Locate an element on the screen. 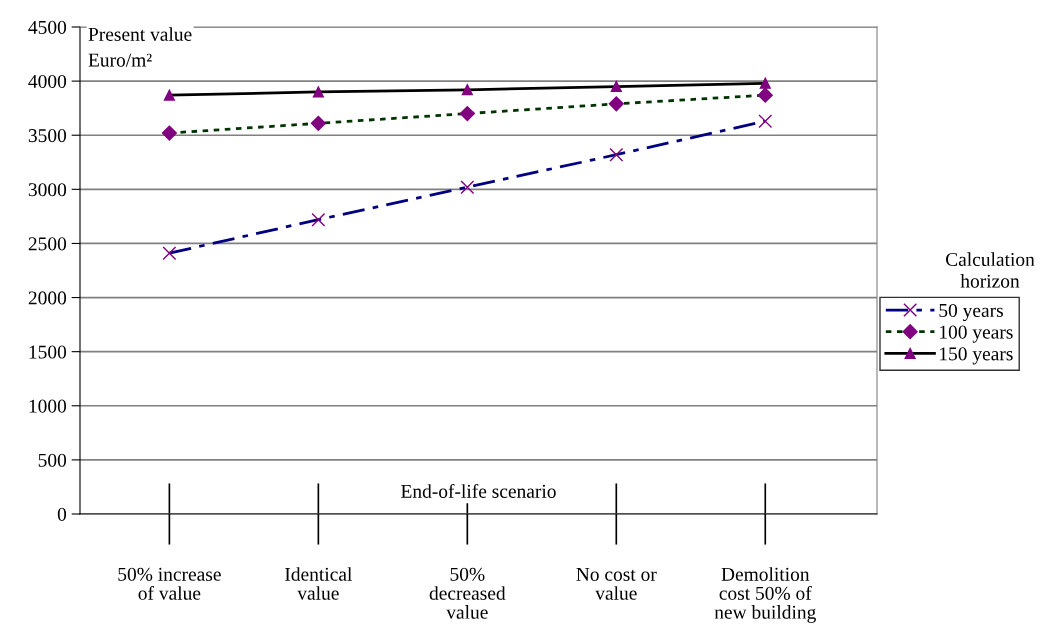 Image resolution: width=1054 pixels, height=637 pixels. y-tick-label: 1500 is located at coordinates (48, 352).